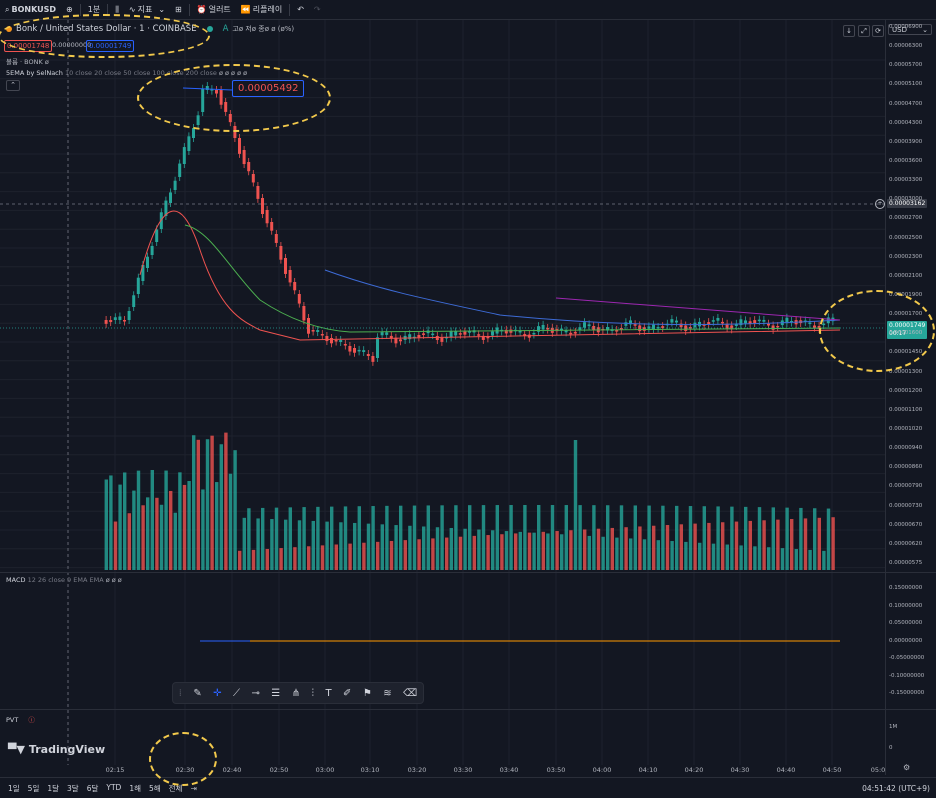  What do you see at coordinates (906, 390) in the screenshot?
I see `price-tick: 0.00001200` at bounding box center [906, 390].